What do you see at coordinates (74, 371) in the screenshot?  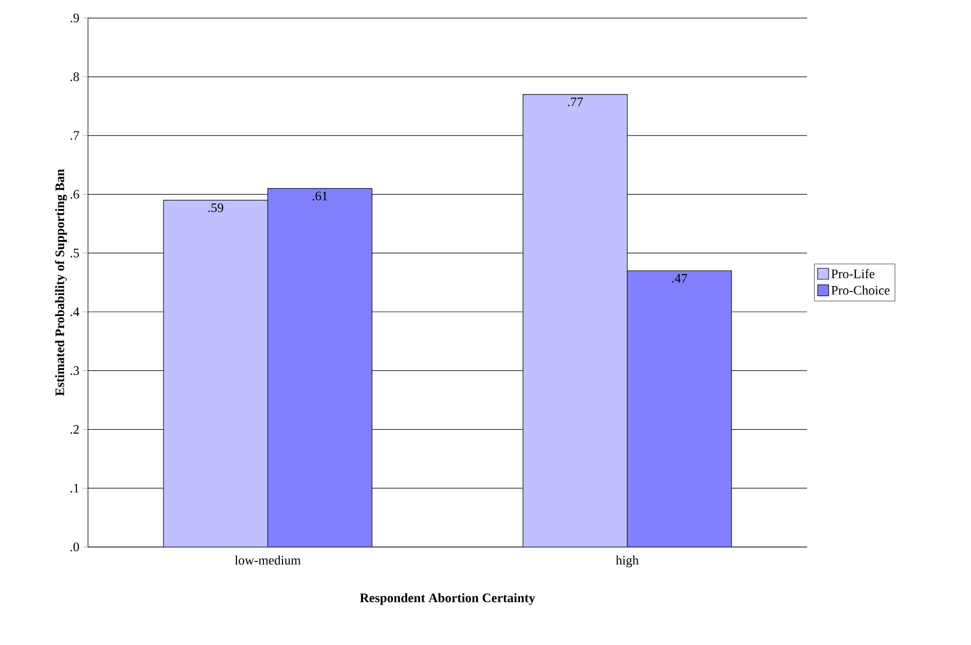 I see `y-tick-label: .3` at bounding box center [74, 371].